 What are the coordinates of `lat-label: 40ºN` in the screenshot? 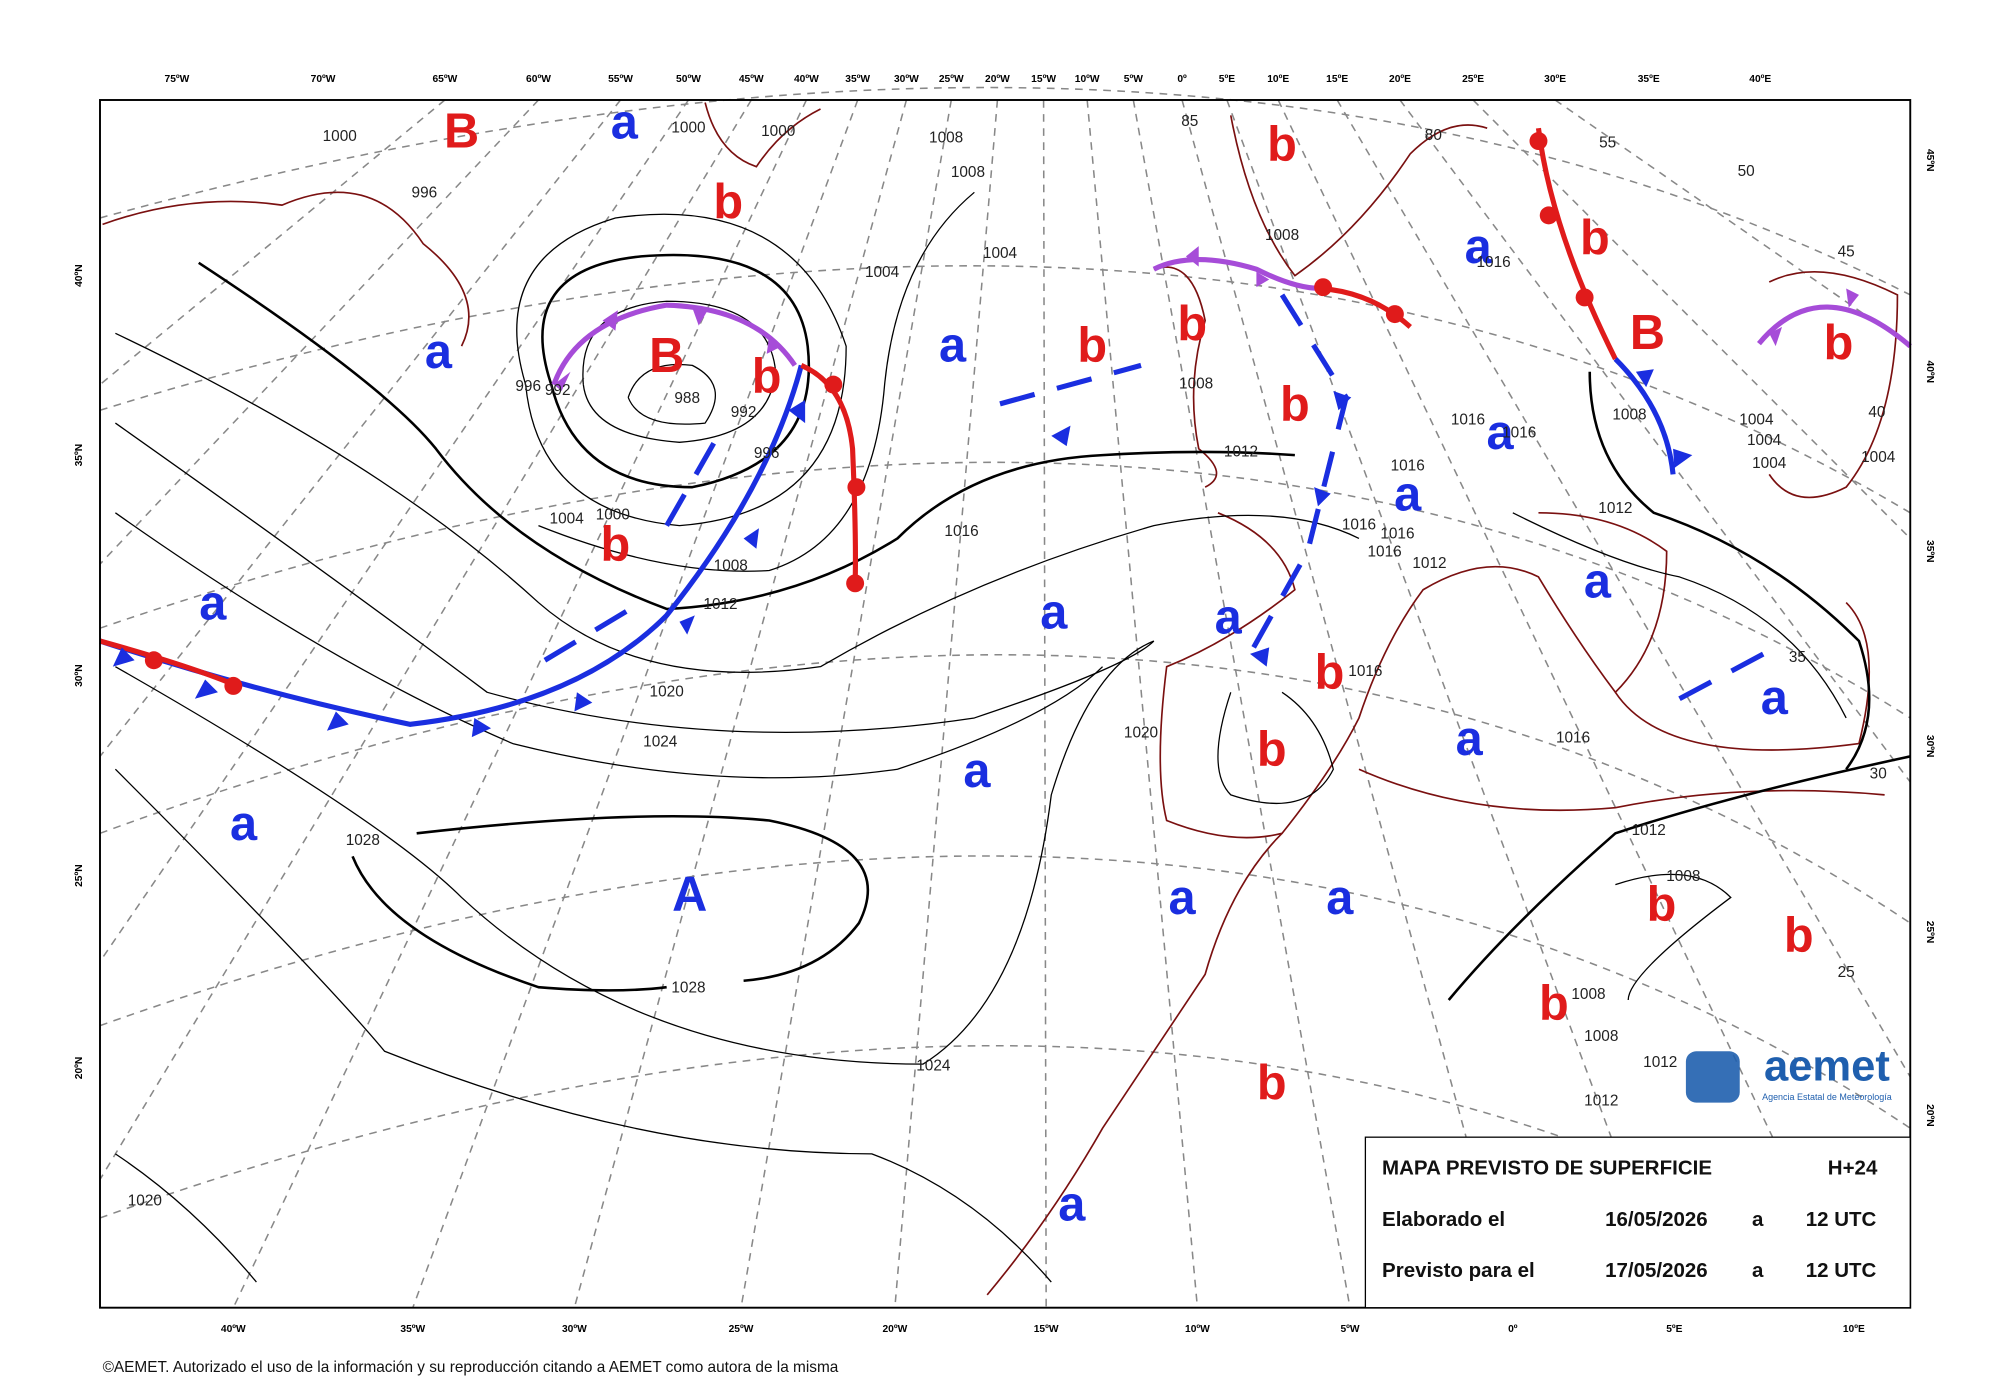 It's located at (79, 275).